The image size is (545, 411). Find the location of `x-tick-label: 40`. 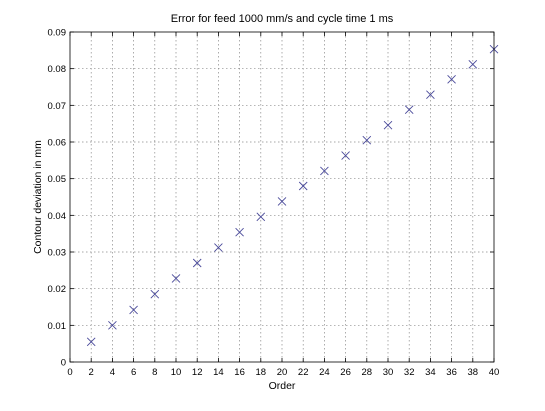

x-tick-label: 40 is located at coordinates (494, 372).